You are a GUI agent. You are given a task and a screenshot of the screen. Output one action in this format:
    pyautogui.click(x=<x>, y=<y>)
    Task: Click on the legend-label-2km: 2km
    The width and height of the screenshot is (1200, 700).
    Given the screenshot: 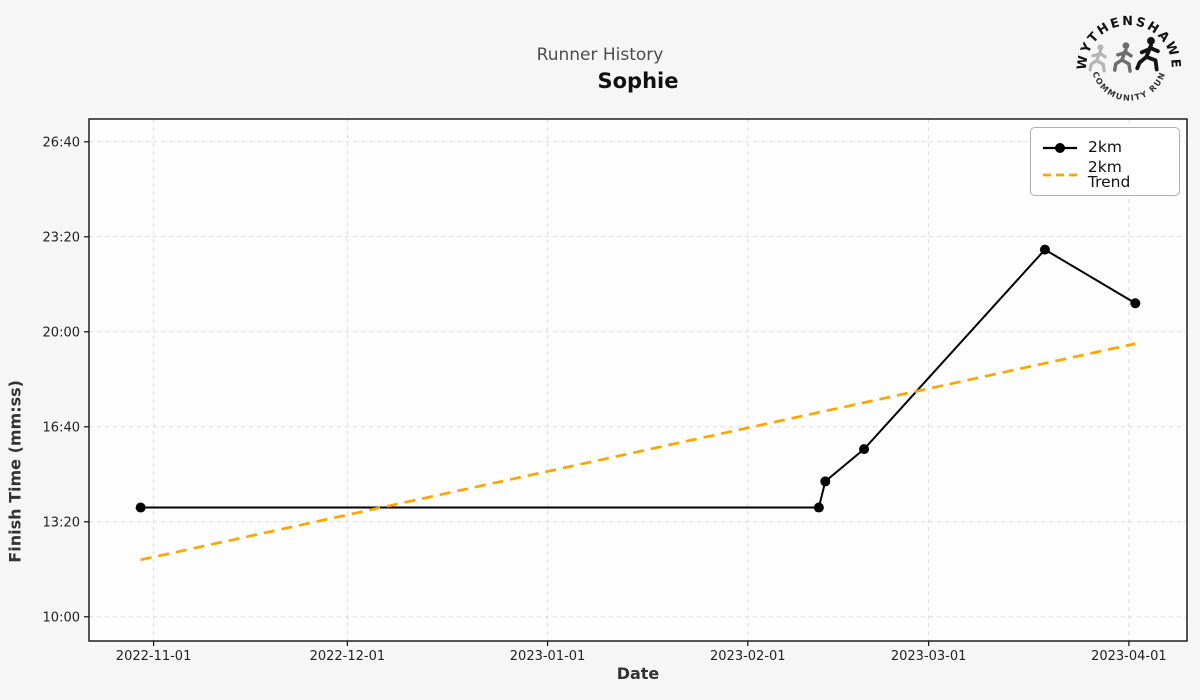 What is the action you would take?
    pyautogui.click(x=1105, y=147)
    